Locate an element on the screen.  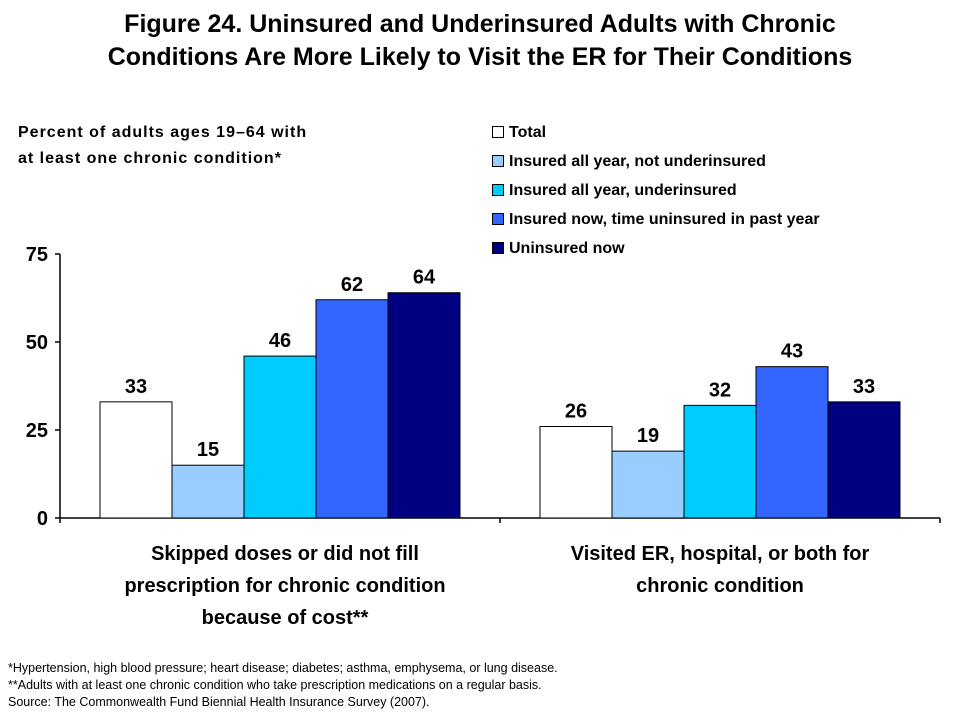
legend-label: Insured all year, underinsured is located at coordinates (623, 190).